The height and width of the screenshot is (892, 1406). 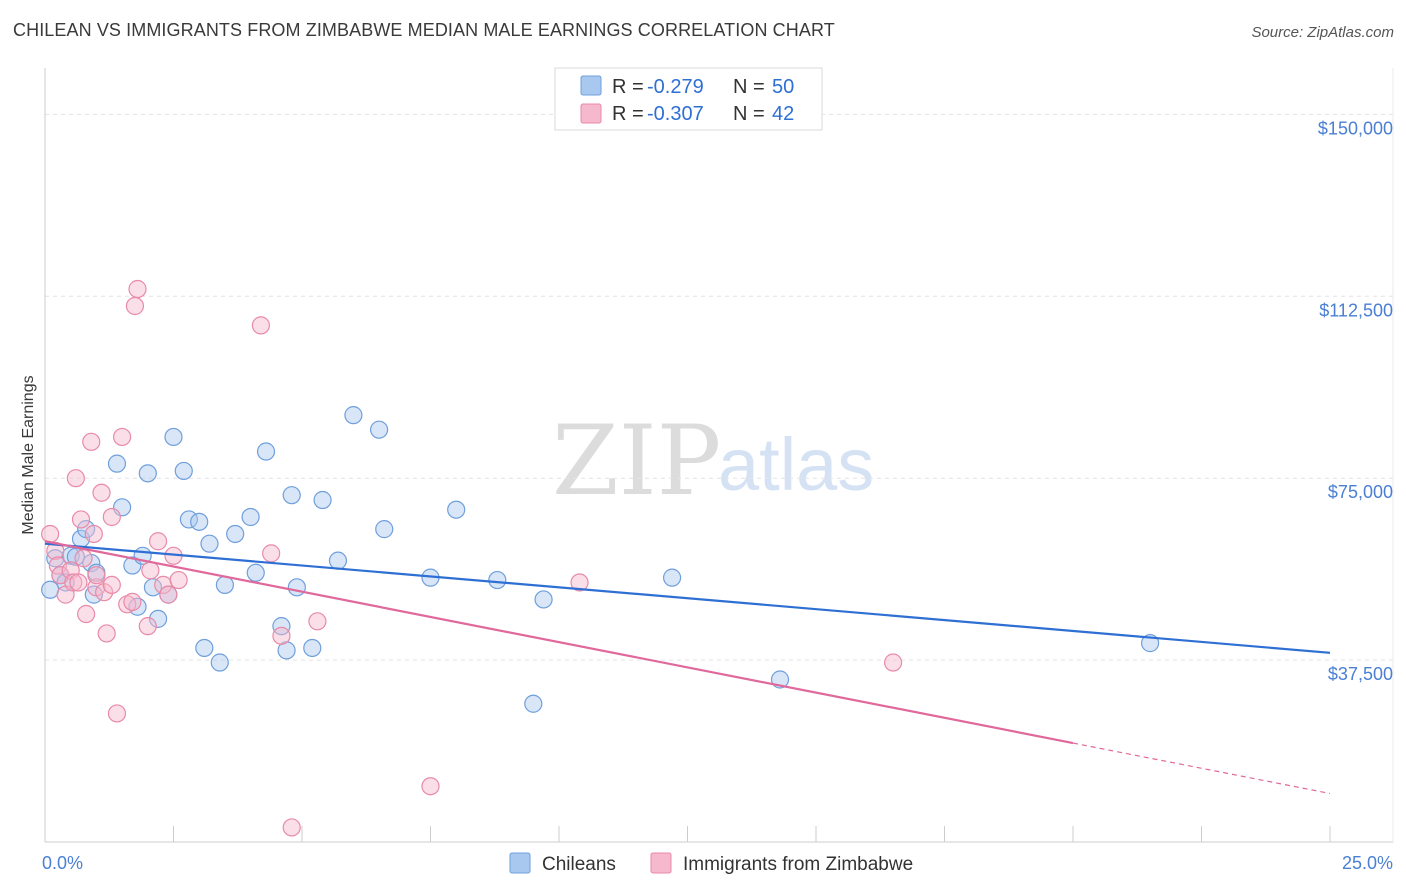 I want to click on y-tick-labels: $37,500 $75,000 $112,500 $150,000, so click(x=1355, y=401).